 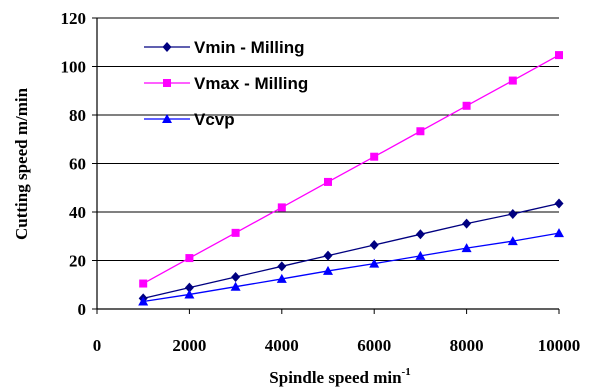 I want to click on y-tick-label-2: 40, so click(x=77, y=212).